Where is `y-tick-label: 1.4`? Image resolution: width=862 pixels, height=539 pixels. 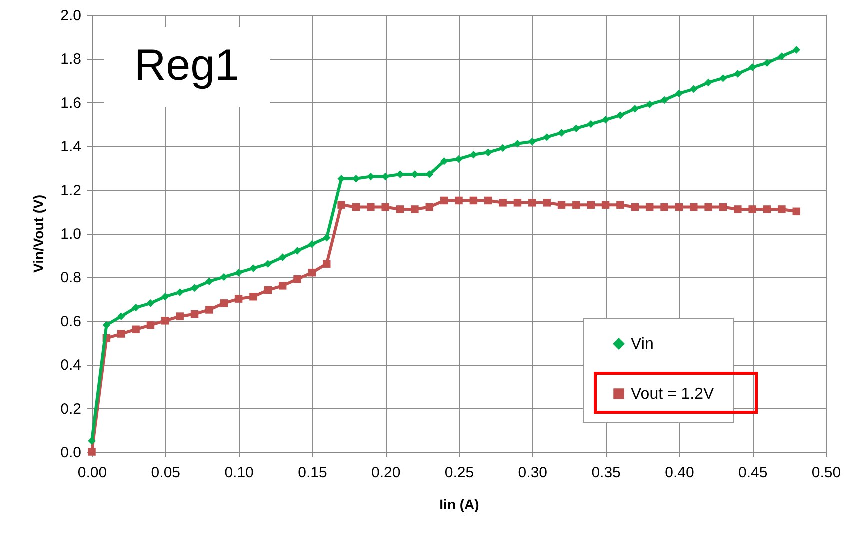
y-tick-label: 1.4 is located at coordinates (71, 147).